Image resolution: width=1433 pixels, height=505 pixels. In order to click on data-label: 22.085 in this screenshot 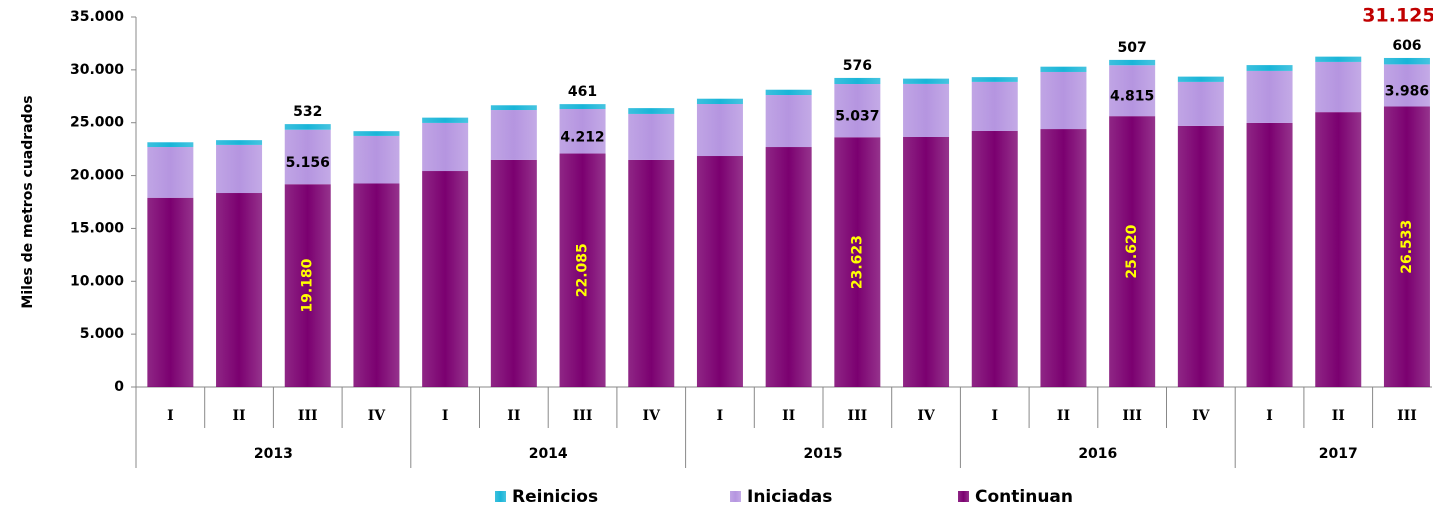, I will do `click(583, 270)`.